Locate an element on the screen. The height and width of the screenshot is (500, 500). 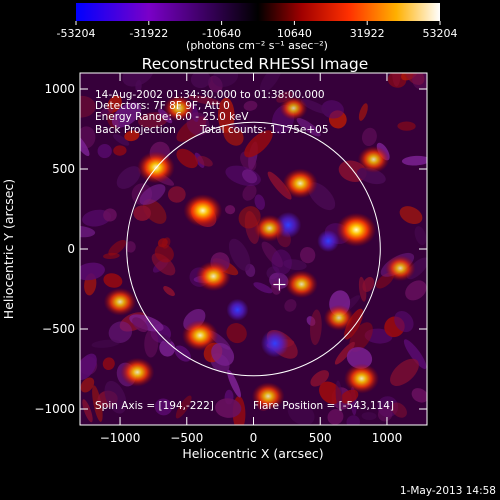
colorbar-units-label: (photons cm⁻² s⁻¹ asec⁻²) is located at coordinates (257, 45).